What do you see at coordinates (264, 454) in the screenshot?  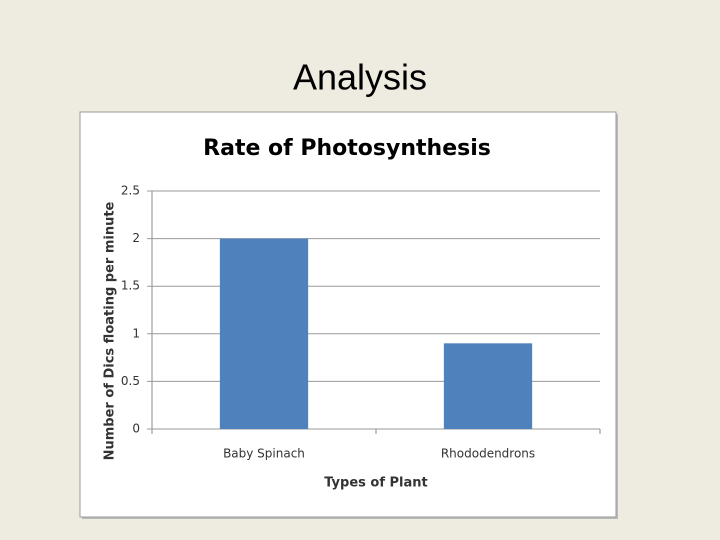 I see `x-tick-label: Baby Spinach` at bounding box center [264, 454].